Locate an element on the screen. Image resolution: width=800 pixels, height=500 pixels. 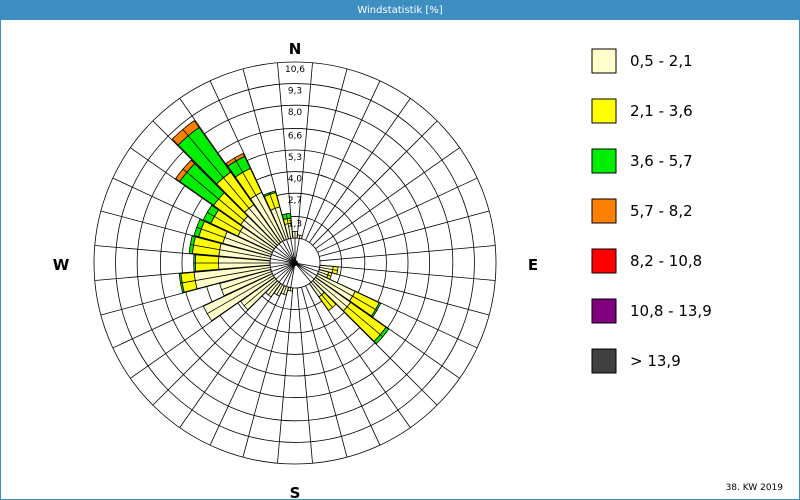
radial-tick-label: 4,0 is located at coordinates (295, 180).